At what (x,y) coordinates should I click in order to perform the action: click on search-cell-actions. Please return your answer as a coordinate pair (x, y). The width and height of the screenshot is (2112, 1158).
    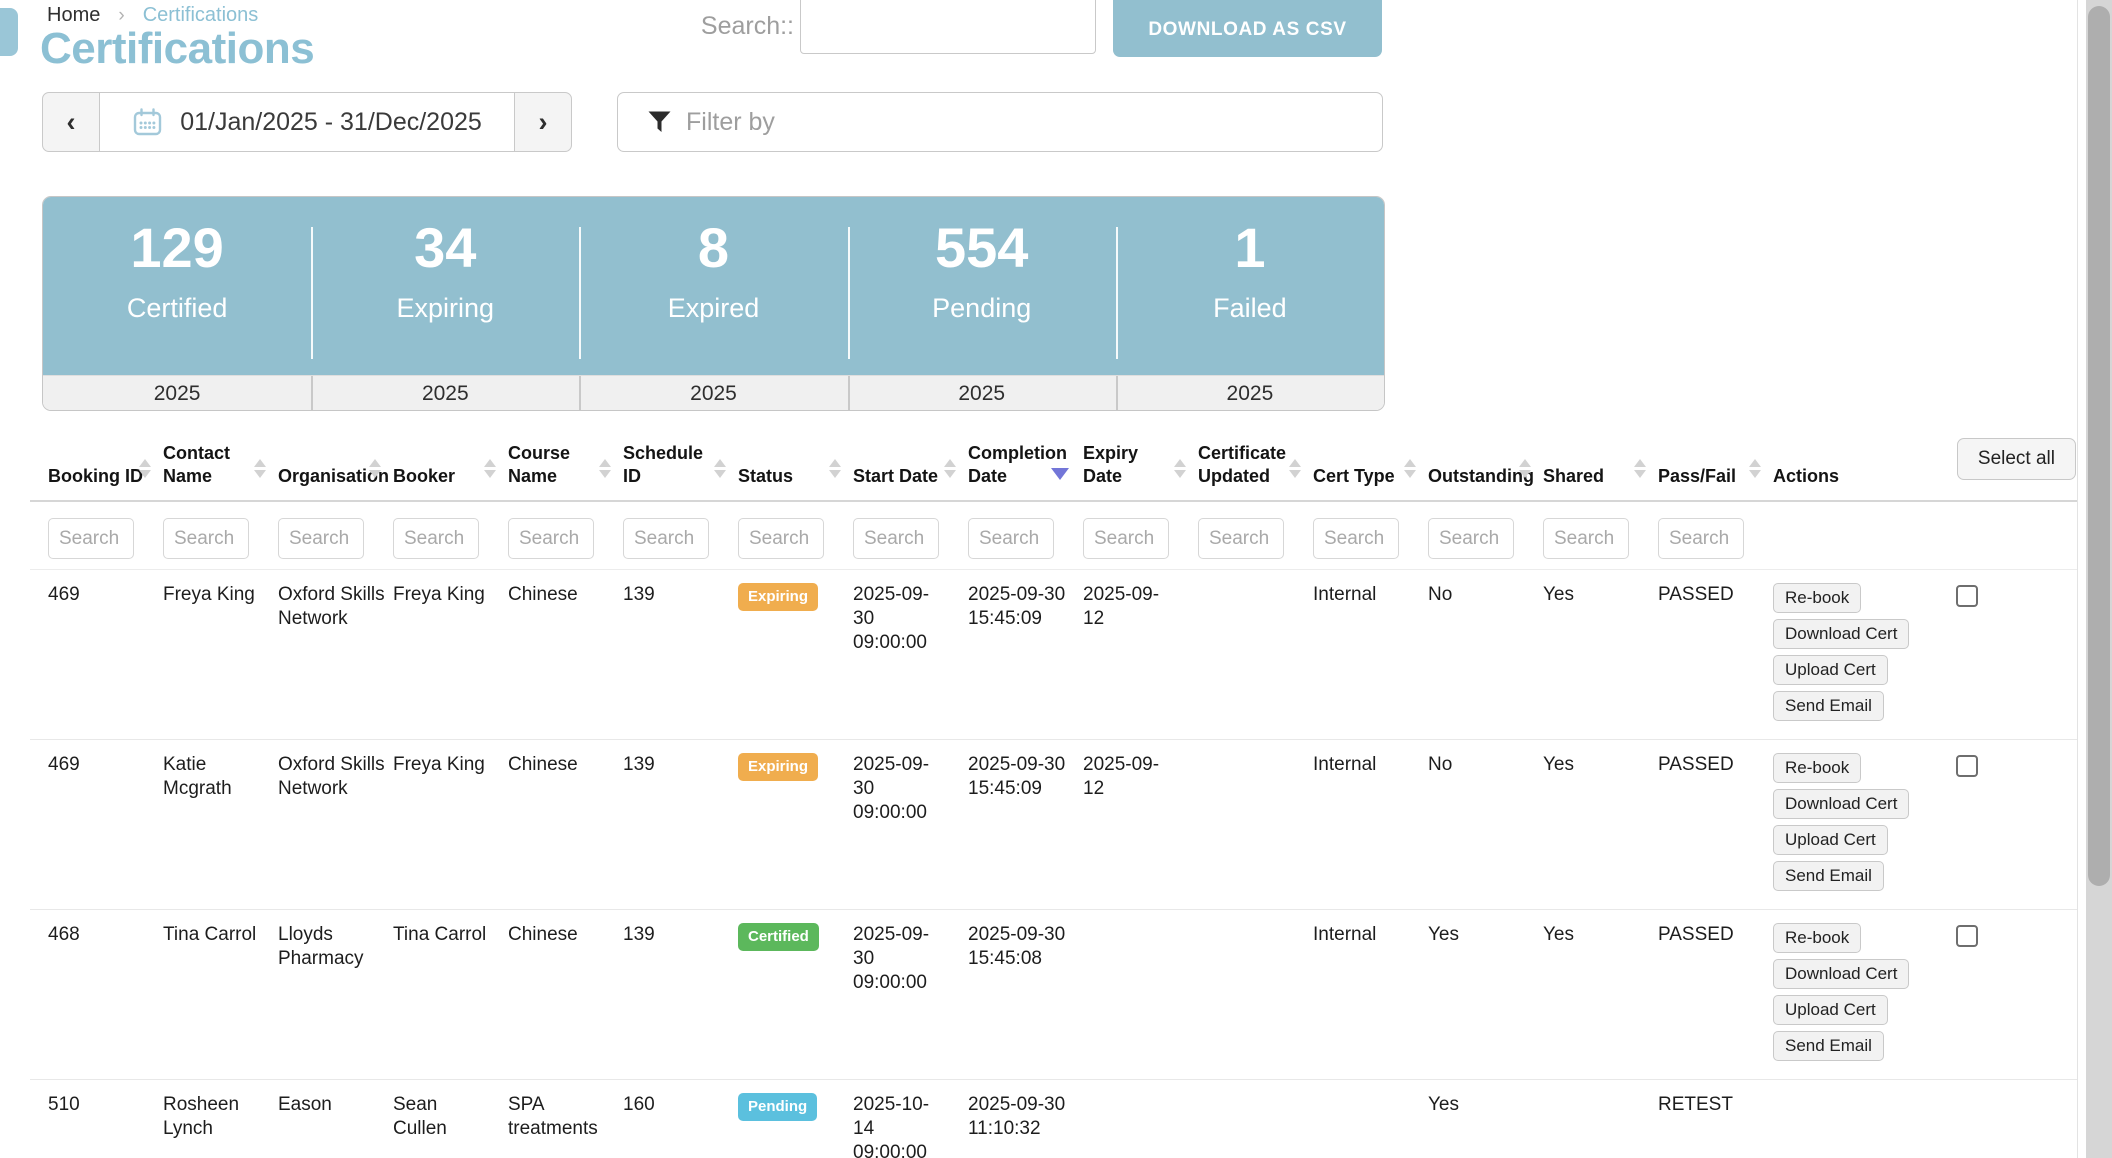
    Looking at the image, I should click on (1855, 535).